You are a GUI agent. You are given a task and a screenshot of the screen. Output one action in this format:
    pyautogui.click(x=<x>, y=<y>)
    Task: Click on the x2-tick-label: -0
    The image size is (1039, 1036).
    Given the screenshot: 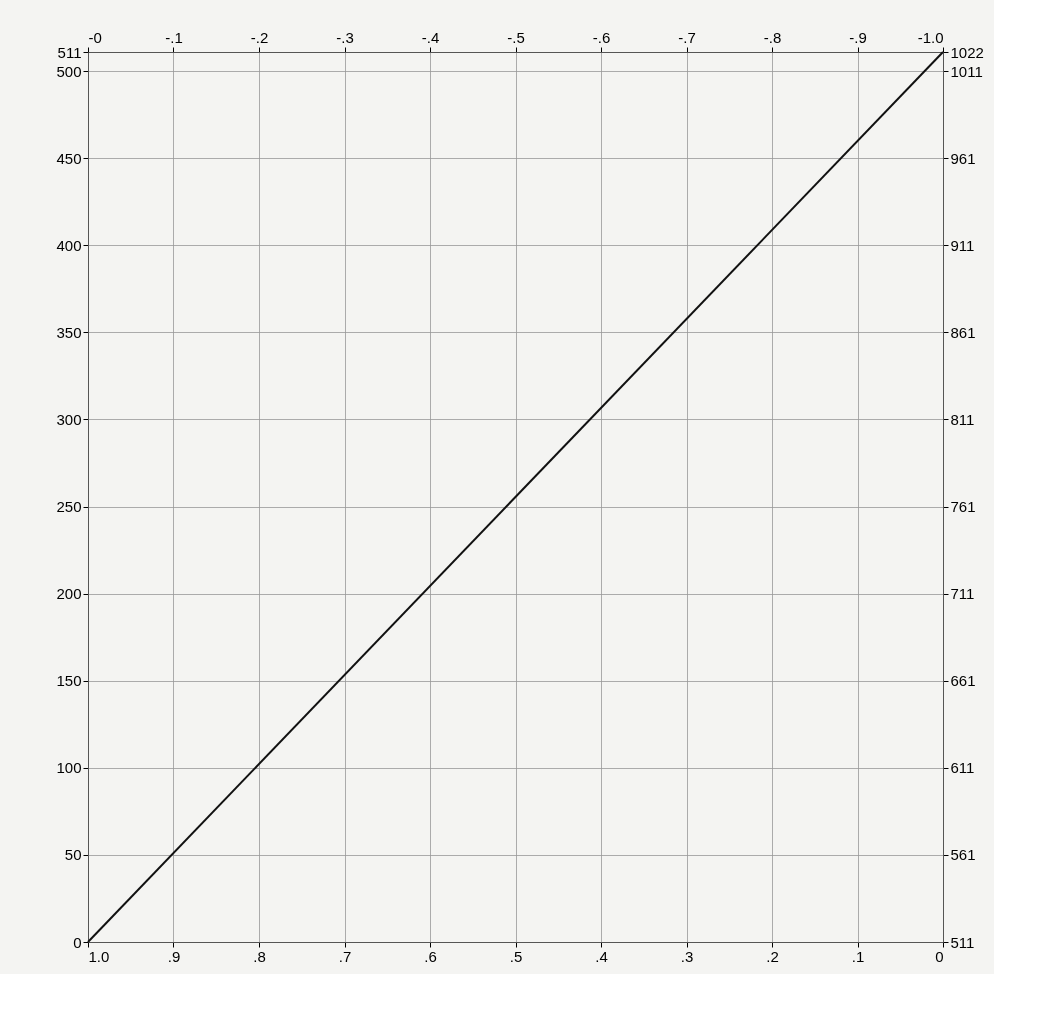 What is the action you would take?
    pyautogui.click(x=95, y=37)
    